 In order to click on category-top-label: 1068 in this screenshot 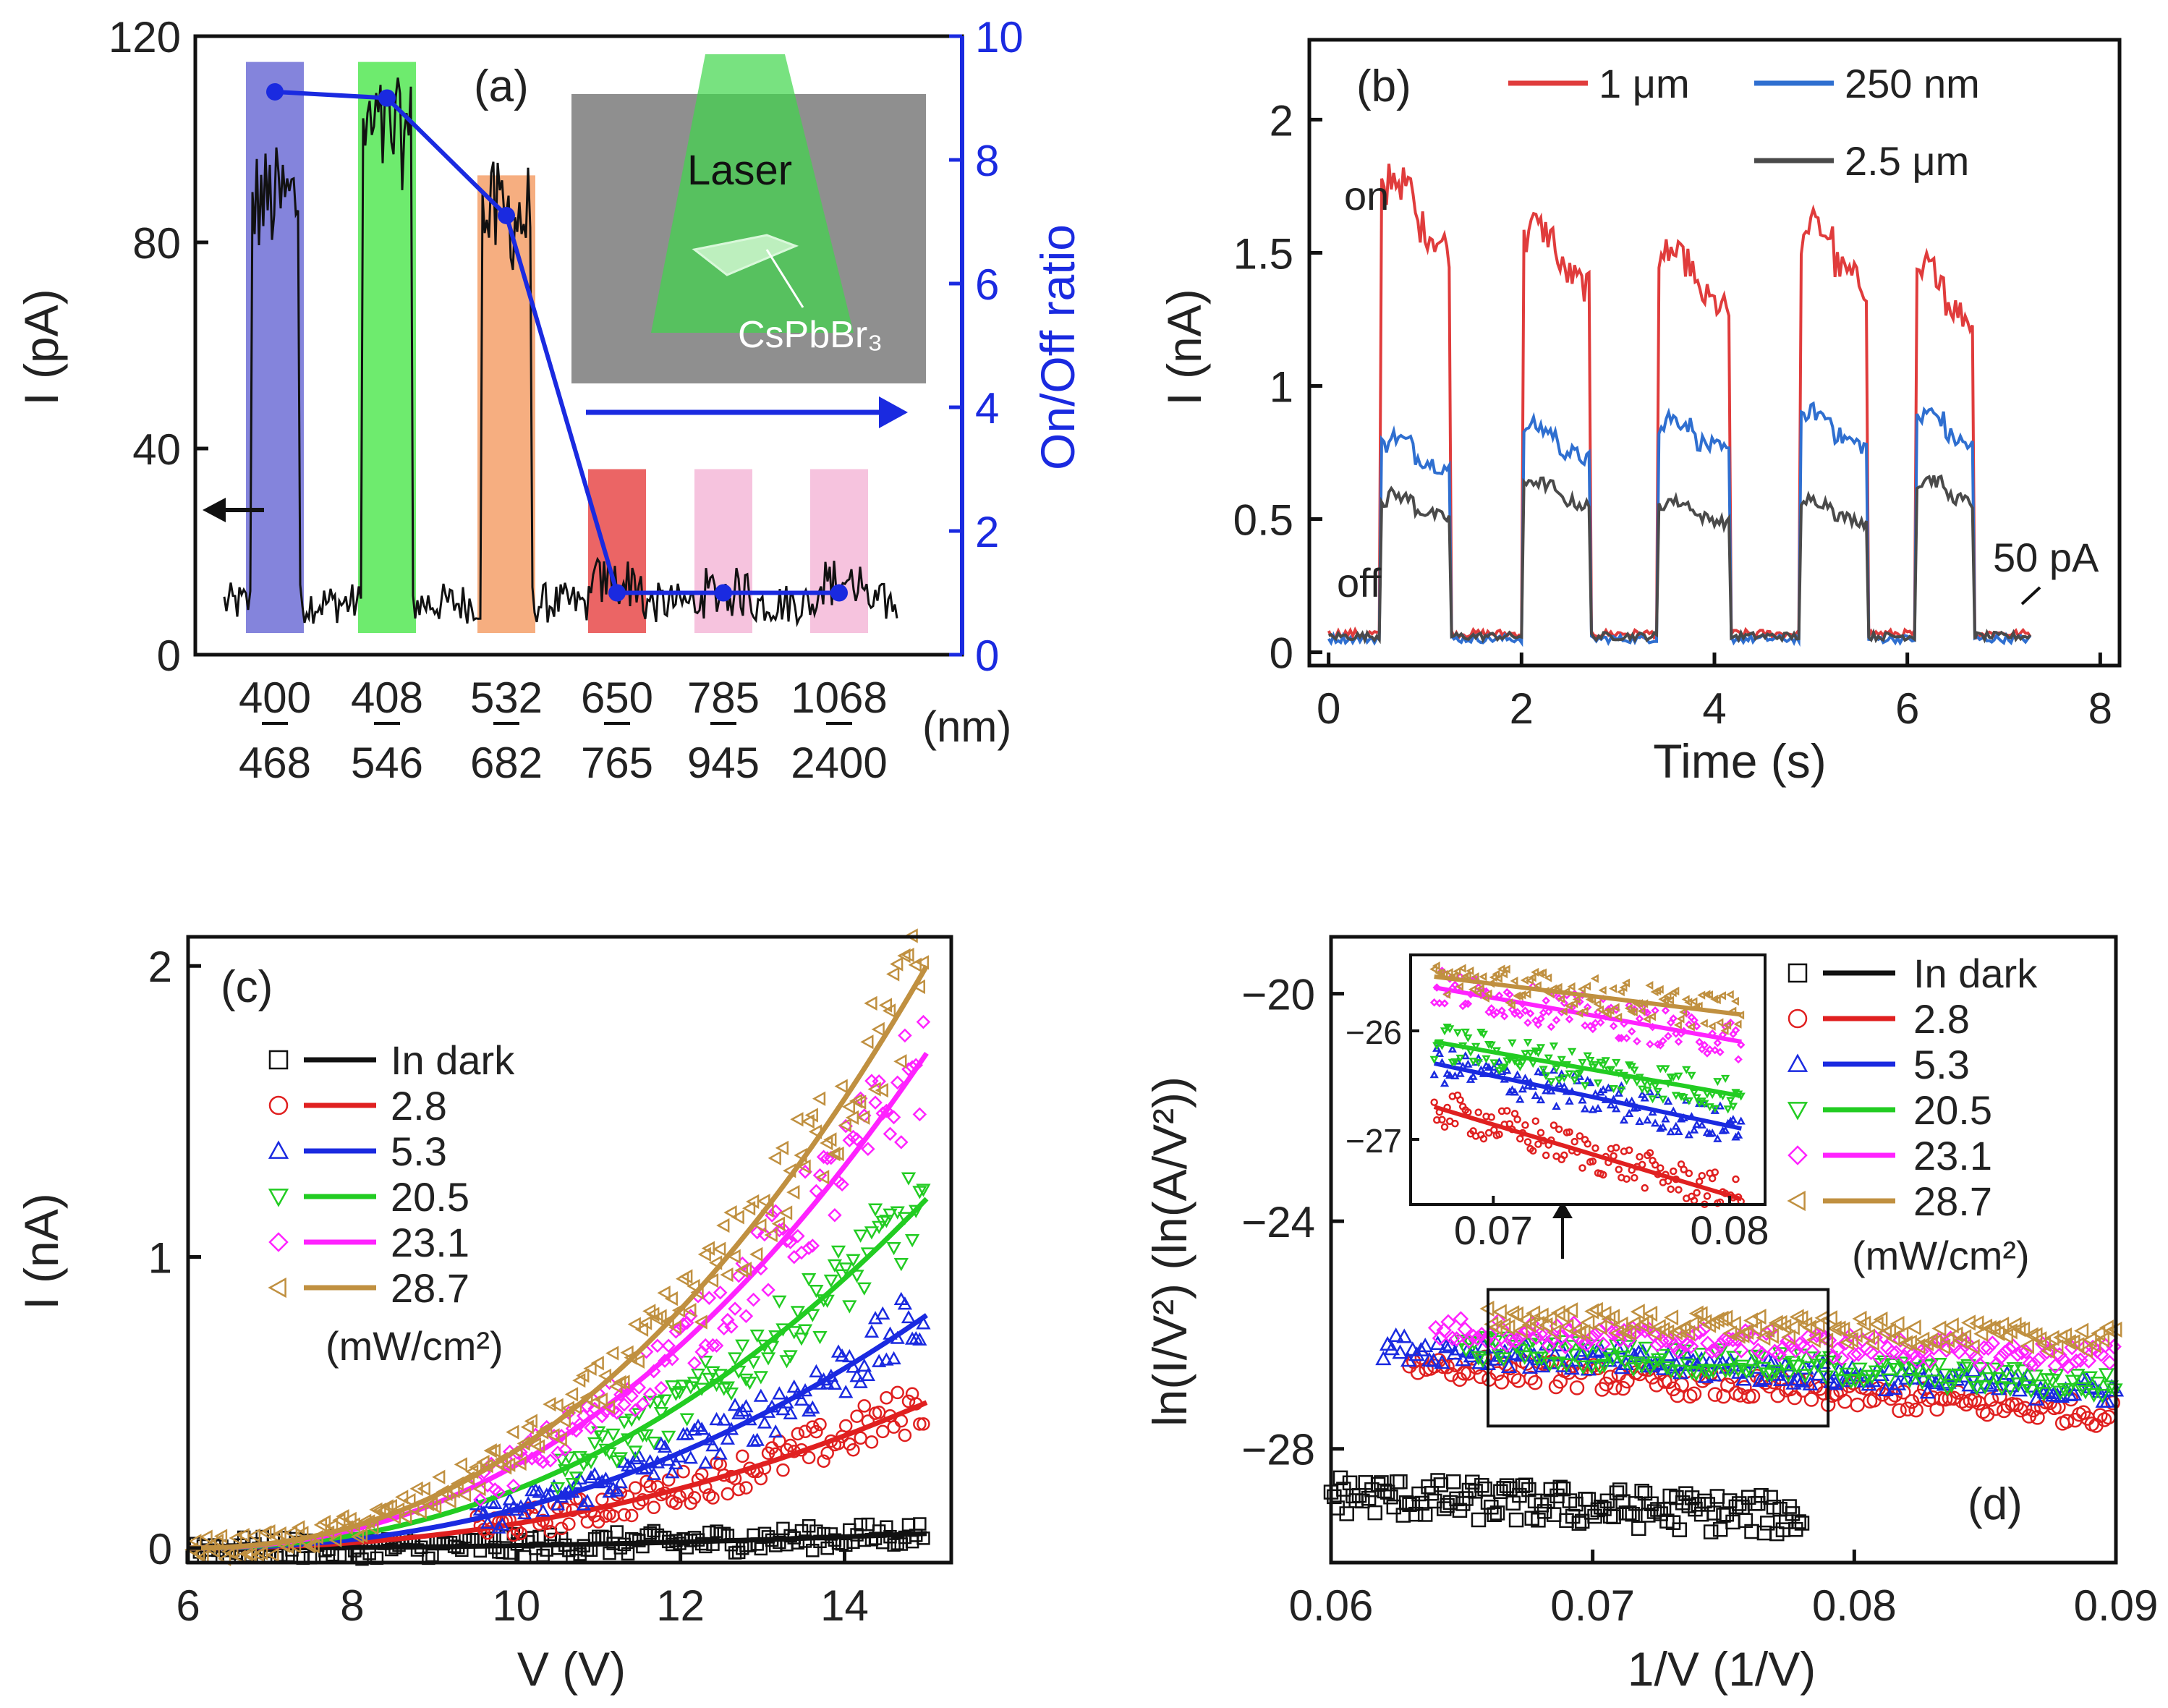, I will do `click(839, 698)`.